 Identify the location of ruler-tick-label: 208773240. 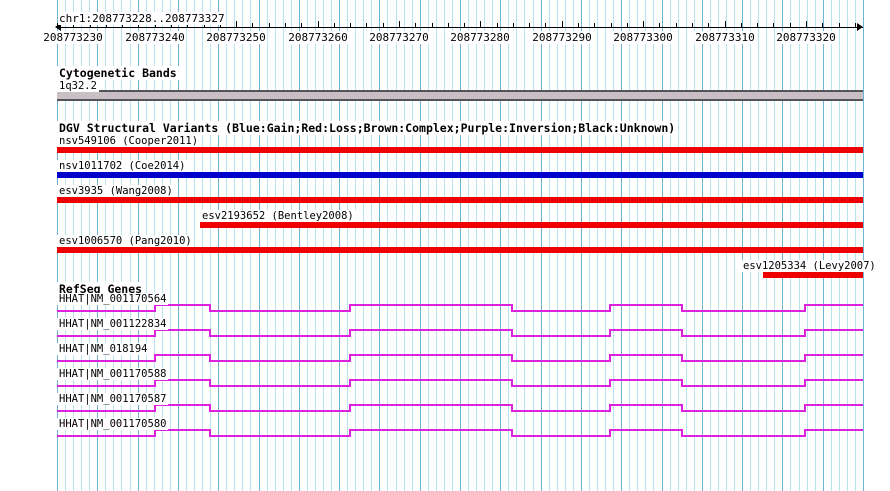
(155, 37).